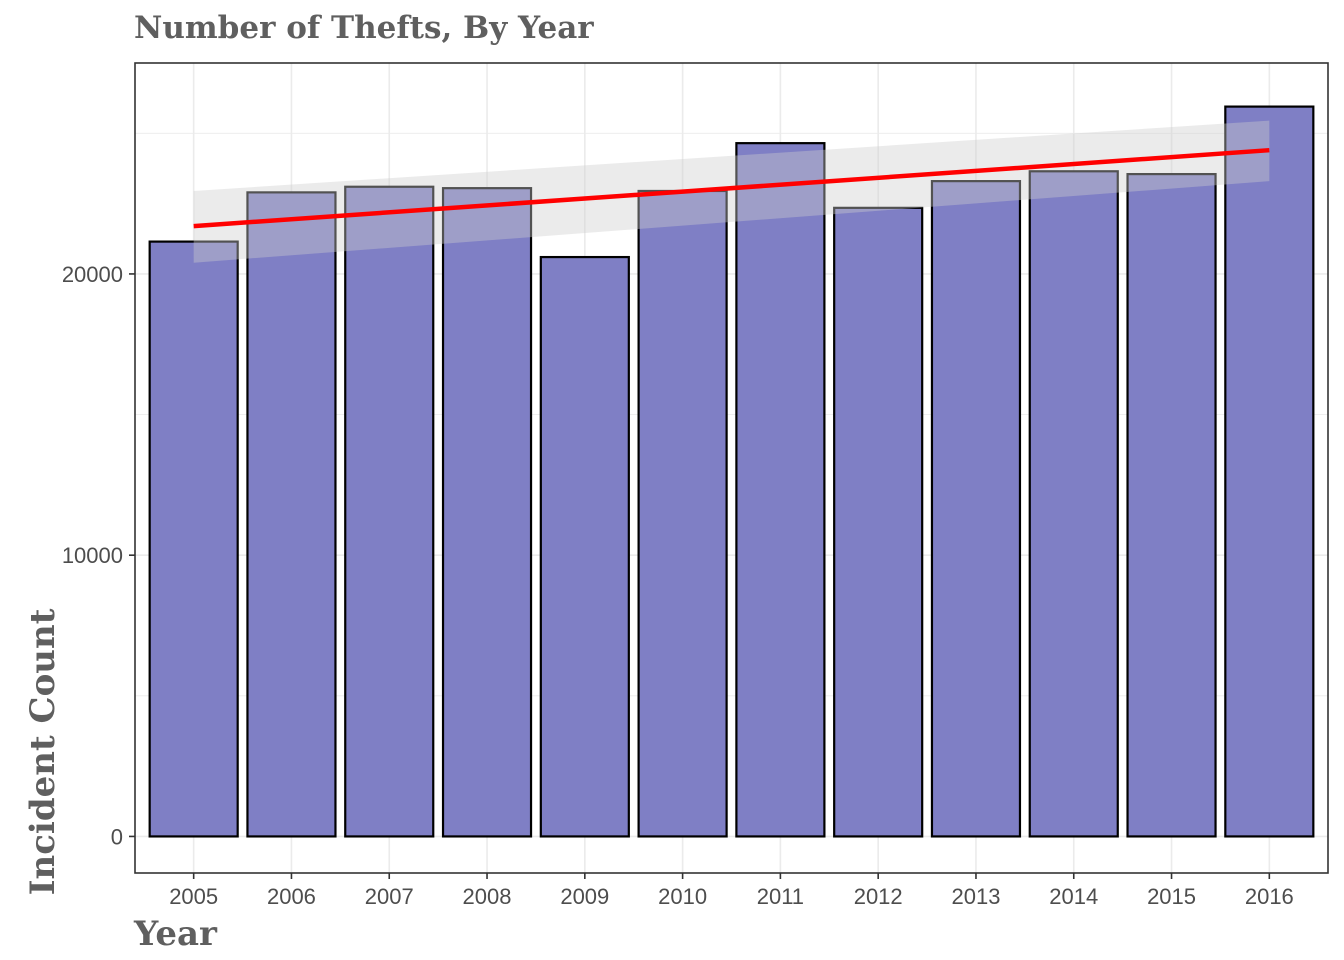  What do you see at coordinates (780, 490) in the screenshot?
I see `bar-2011` at bounding box center [780, 490].